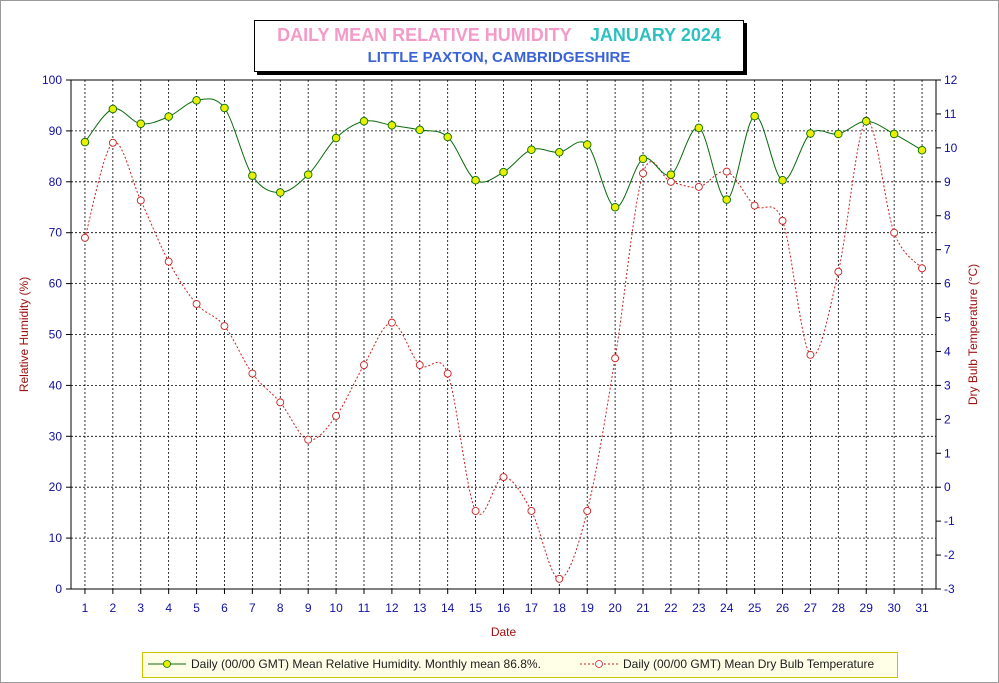 This screenshot has height=683, width=999. I want to click on tick-label-x: 1, so click(85, 608).